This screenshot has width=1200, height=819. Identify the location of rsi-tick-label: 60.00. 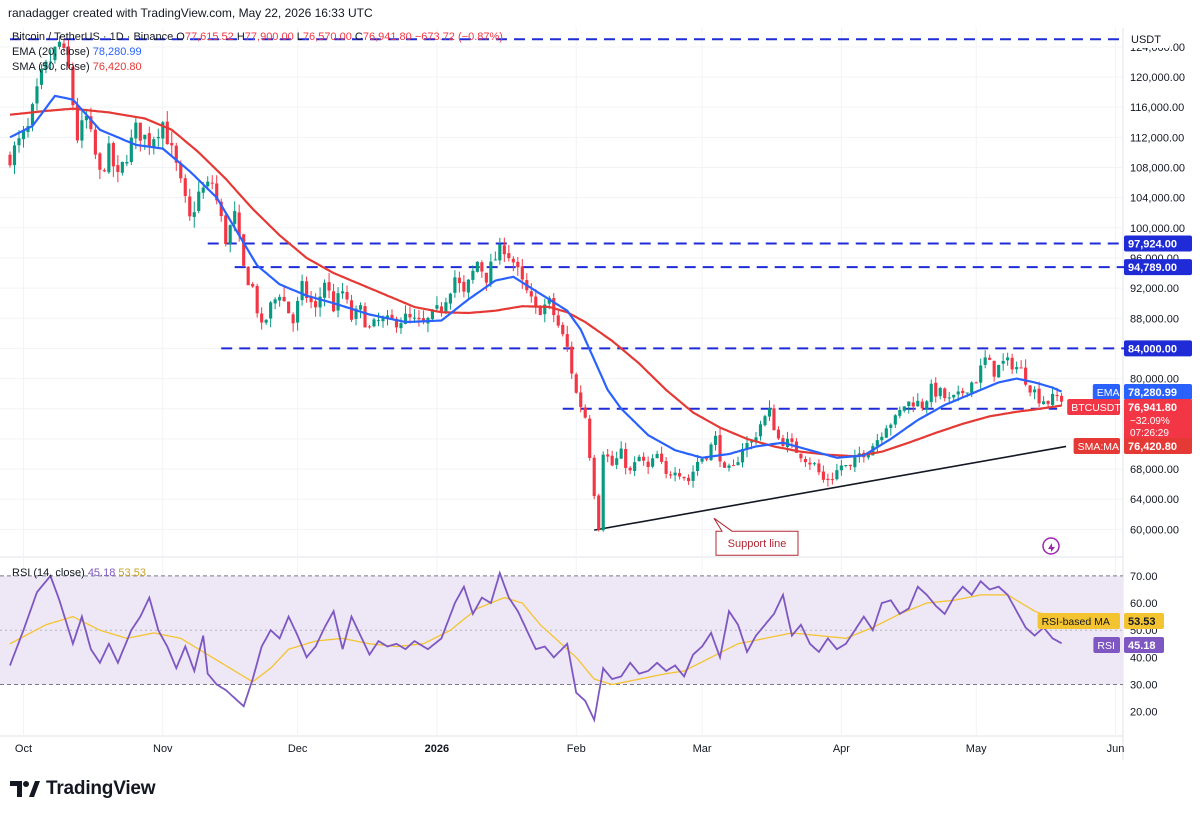
(1144, 604).